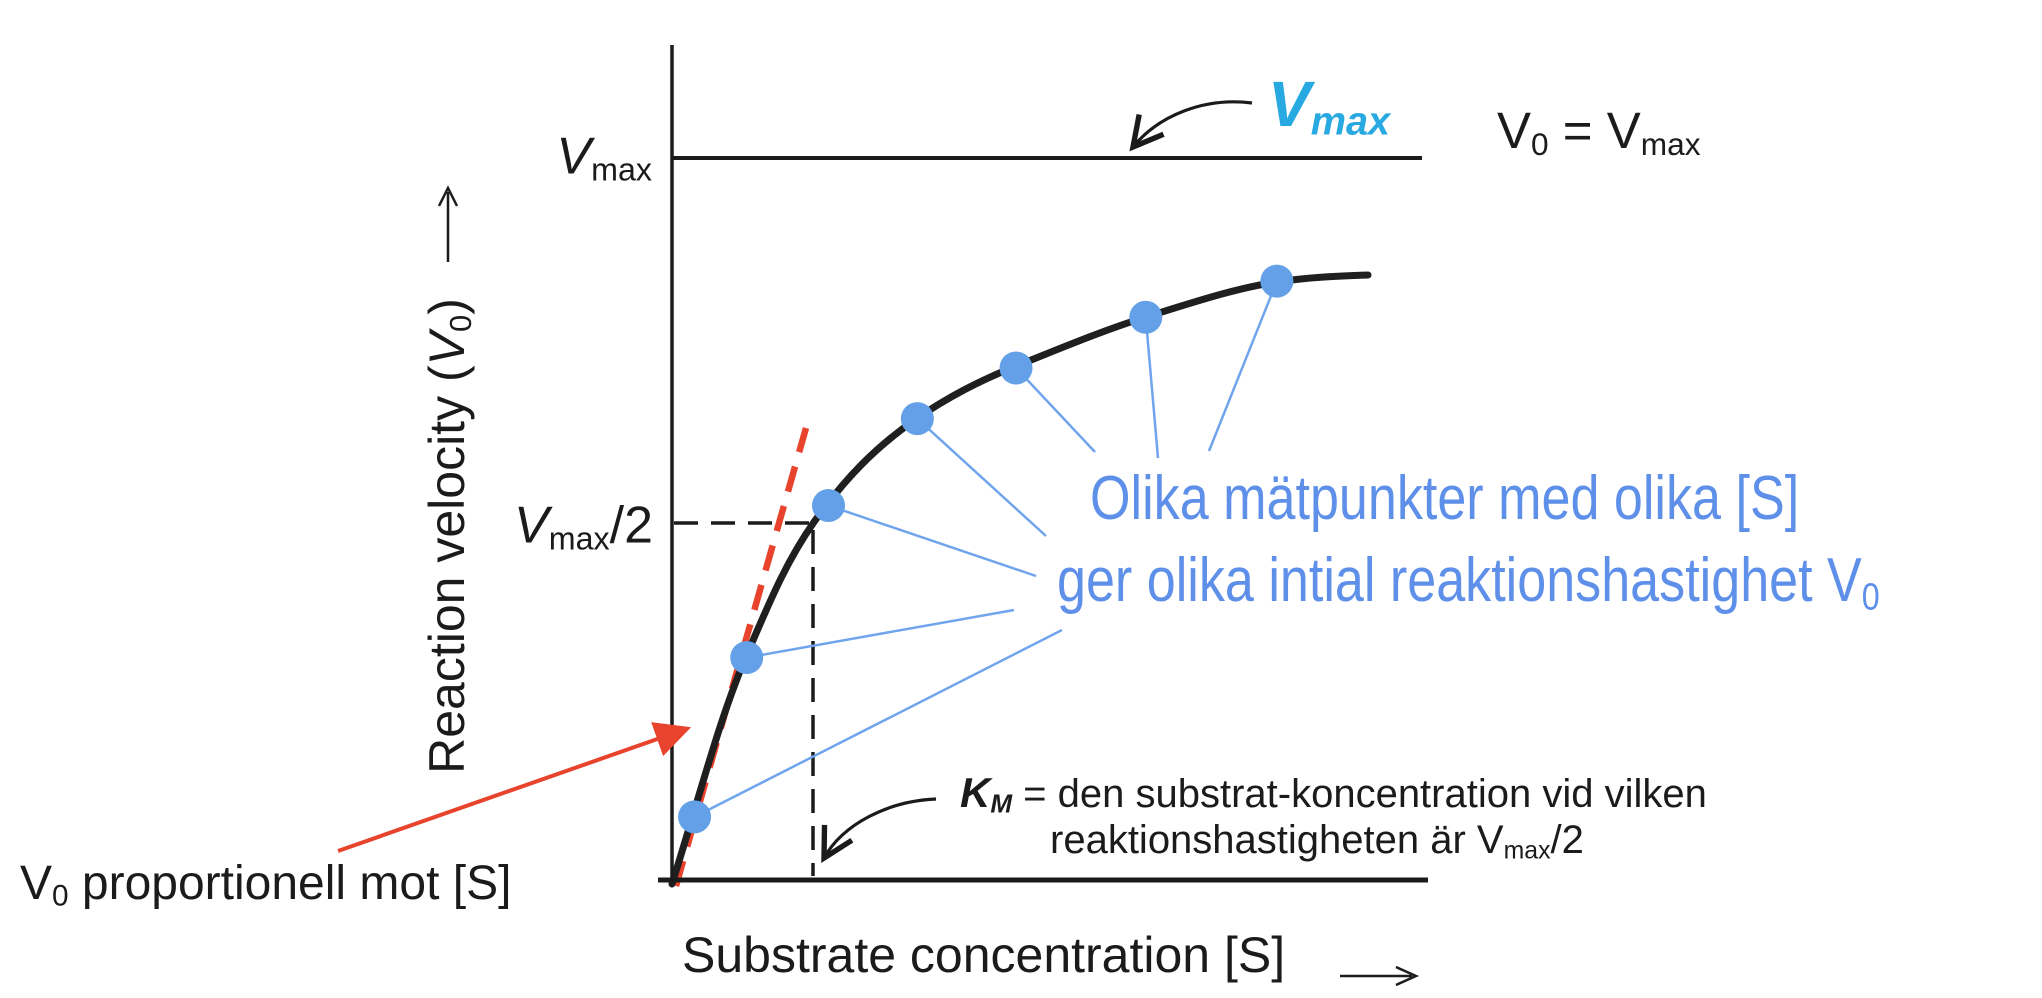 This screenshot has height=998, width=2042. What do you see at coordinates (1350, 121) in the screenshot?
I see `vmax-callout-sub: max` at bounding box center [1350, 121].